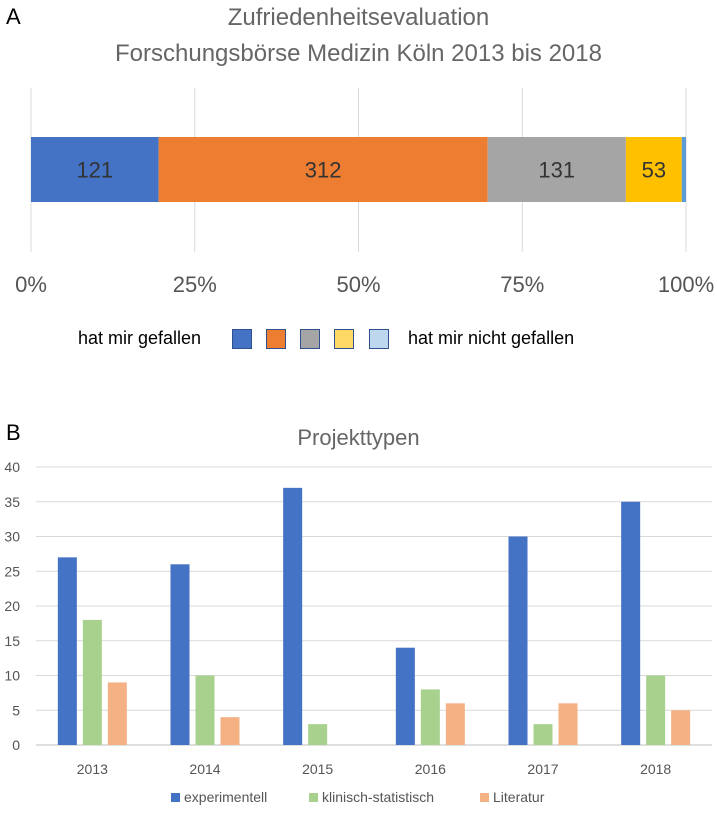 The image size is (717, 814). I want to click on x-tick-label: 2016, so click(430, 769).